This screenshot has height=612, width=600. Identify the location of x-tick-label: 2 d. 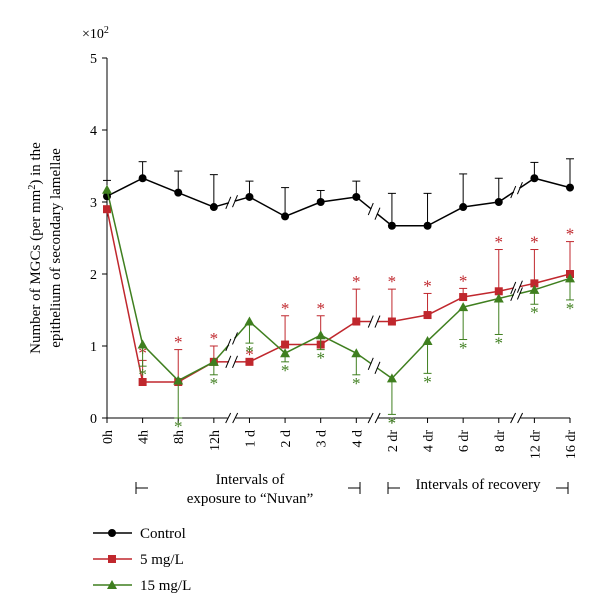
(286, 439).